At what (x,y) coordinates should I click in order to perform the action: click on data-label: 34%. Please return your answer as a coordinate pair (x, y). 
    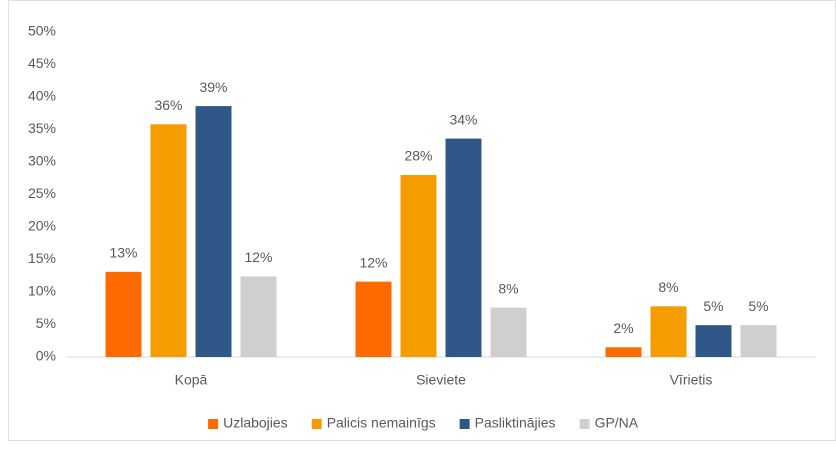
    Looking at the image, I should click on (463, 119).